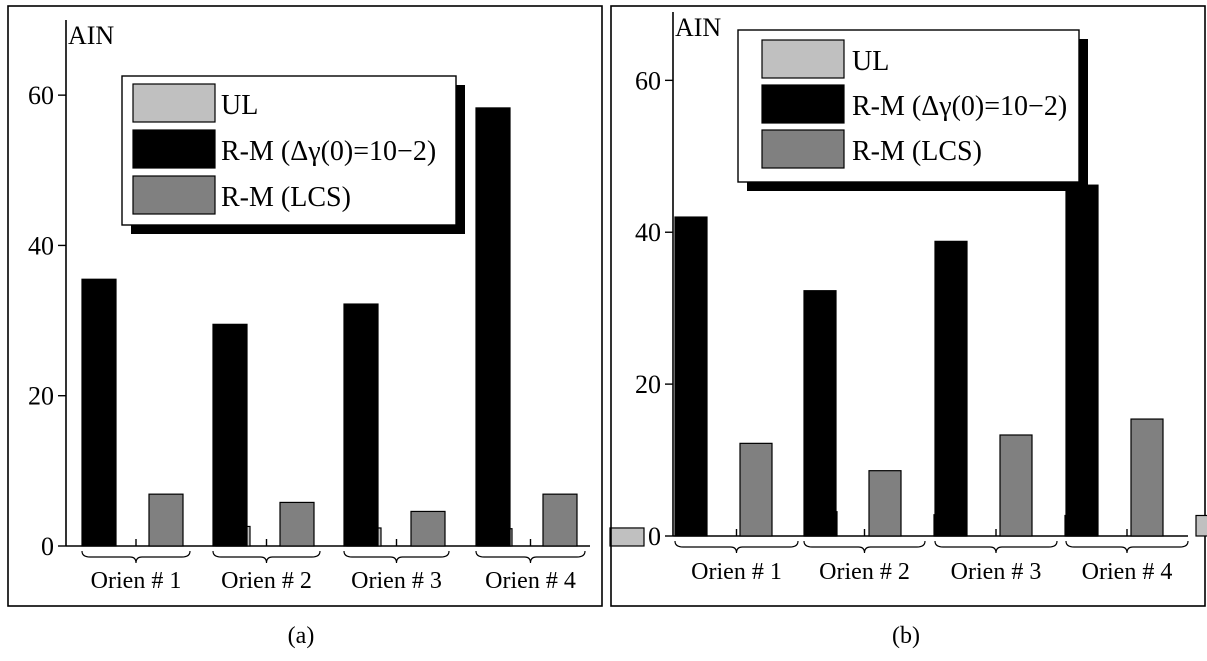  Describe the element at coordinates (906, 636) in the screenshot. I see `figure-caption: (b)` at that location.